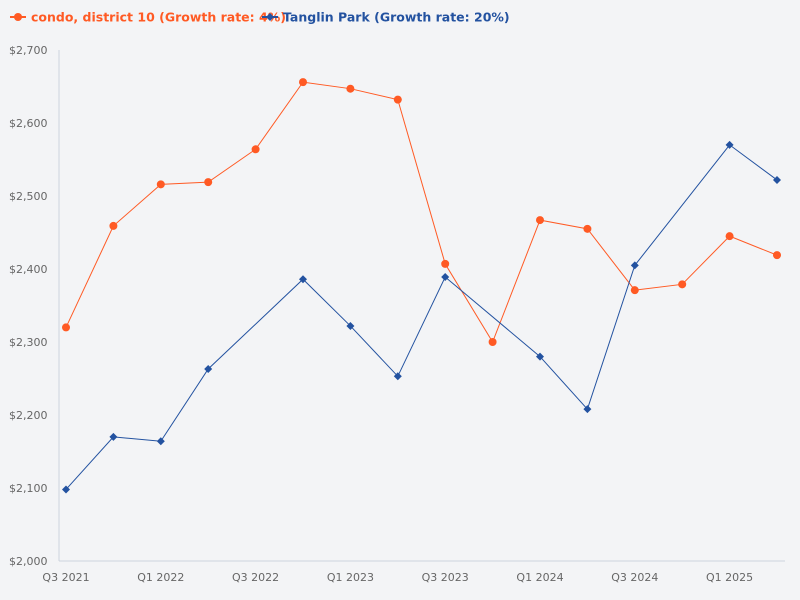 This screenshot has width=800, height=600. What do you see at coordinates (160, 577) in the screenshot?
I see `x-tick-label: Q1 2022` at bounding box center [160, 577].